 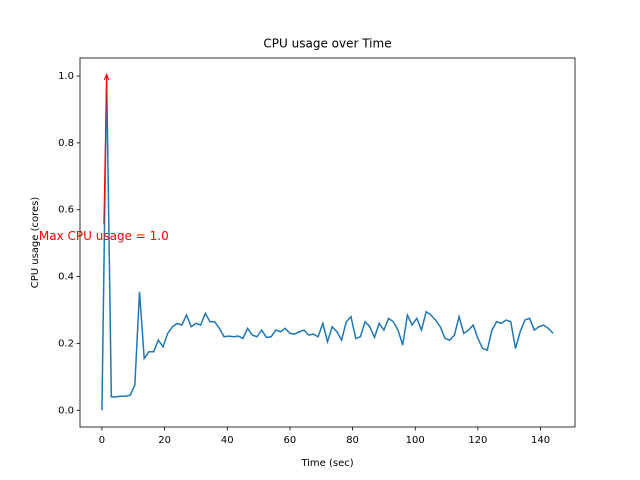 What do you see at coordinates (227, 440) in the screenshot?
I see `x-tick-label: 40` at bounding box center [227, 440].